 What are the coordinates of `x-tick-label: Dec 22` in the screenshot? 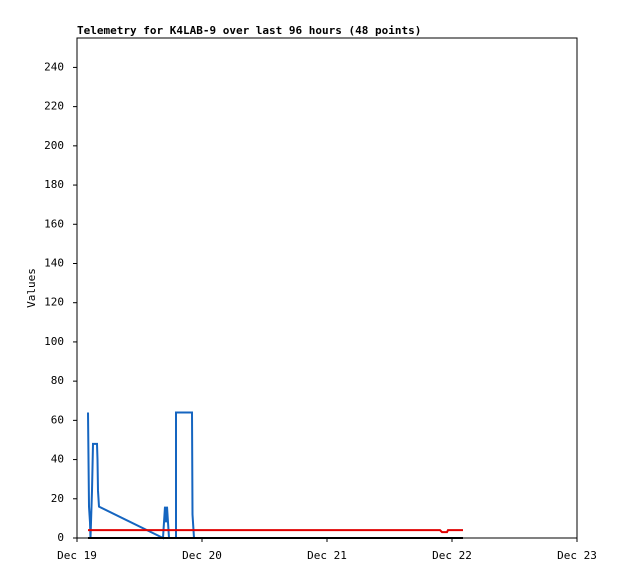 It's located at (452, 555).